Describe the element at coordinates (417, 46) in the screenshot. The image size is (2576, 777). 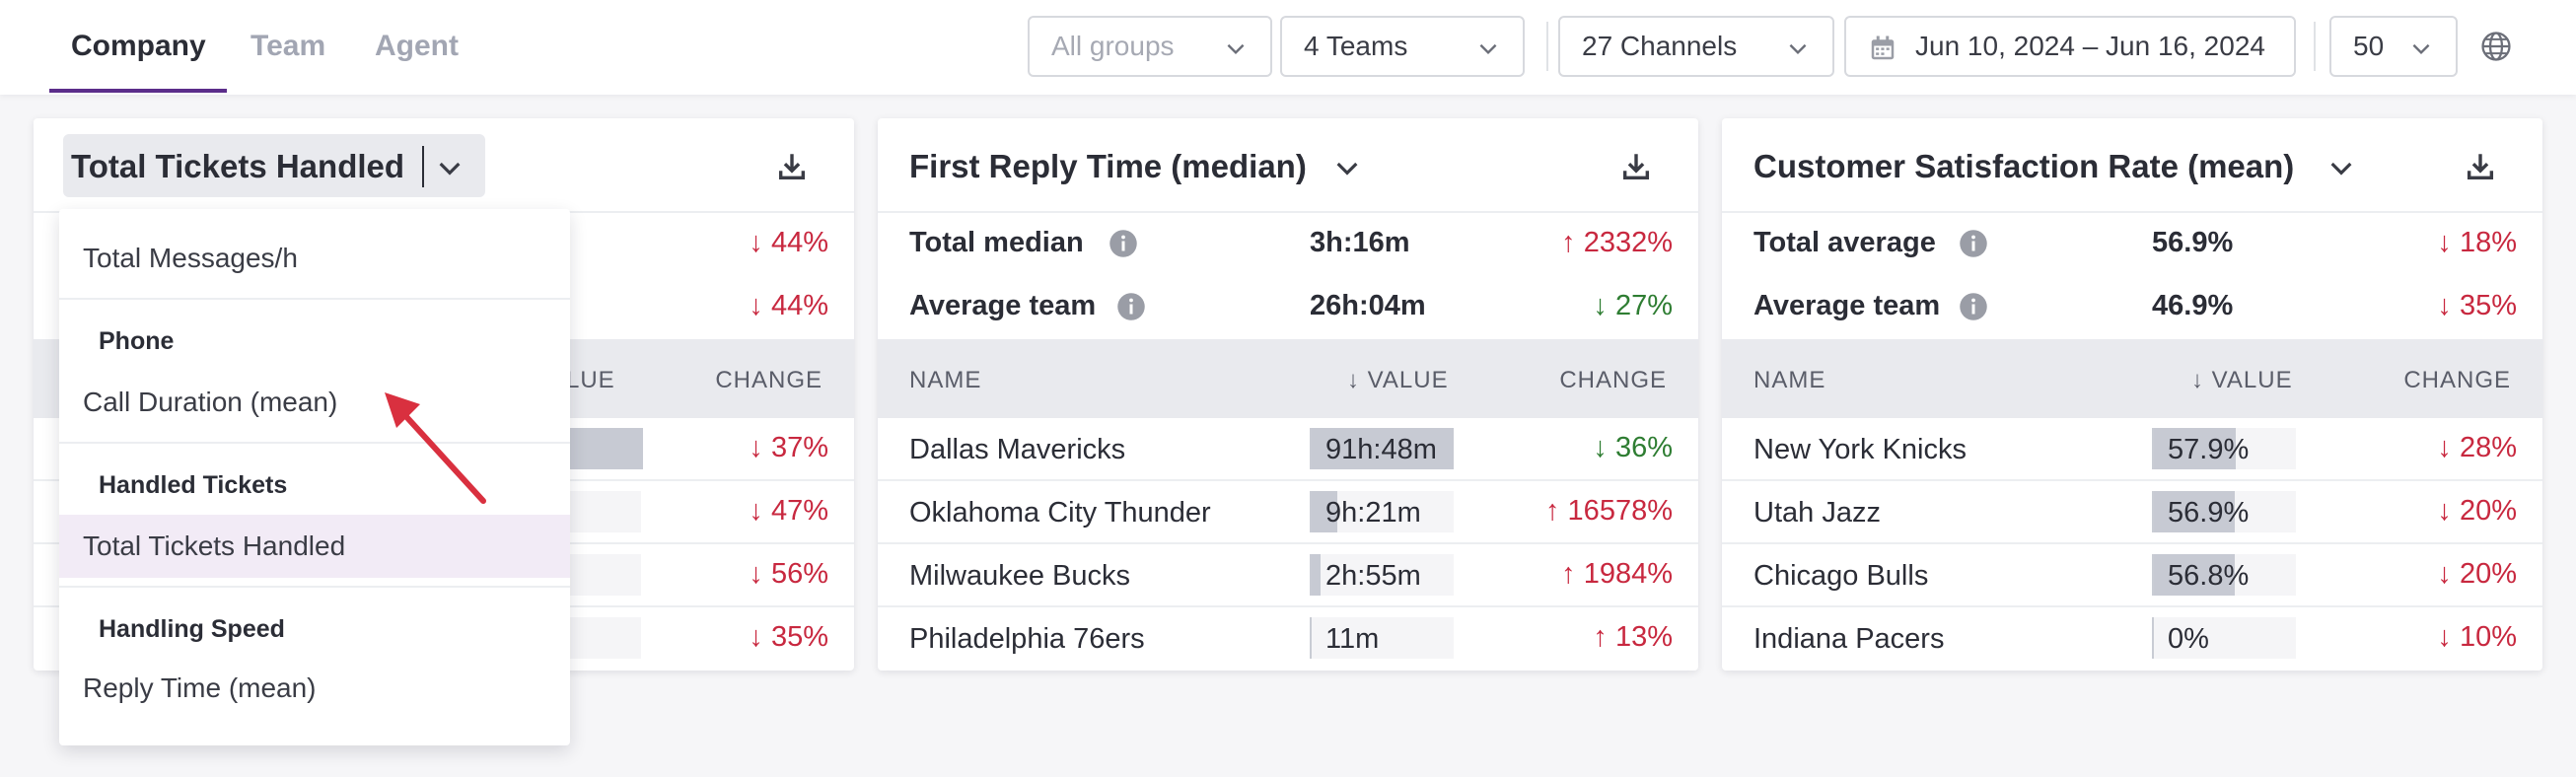
I see `tab-agent: Agent` at that location.